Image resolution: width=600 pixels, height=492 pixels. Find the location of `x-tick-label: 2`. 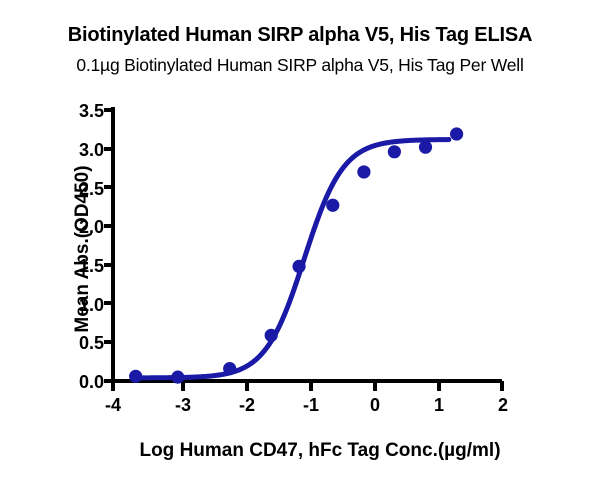

x-tick-label: 2 is located at coordinates (502, 405).